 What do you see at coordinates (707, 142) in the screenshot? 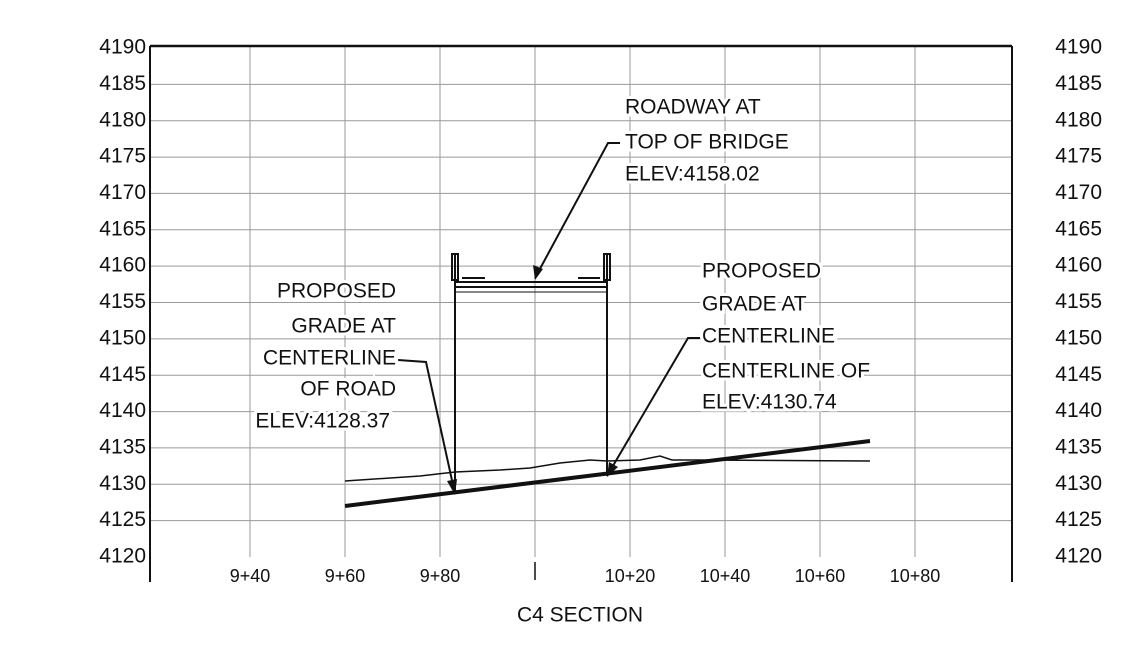
I see `annotation: TOP OF BRIDGE` at bounding box center [707, 142].